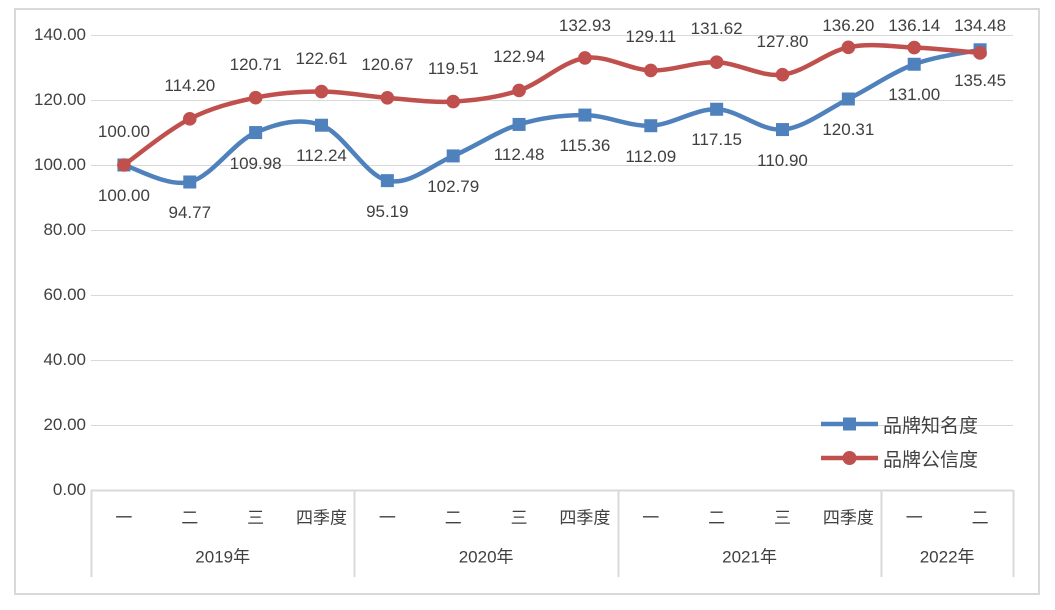 The image size is (1055, 610). I want to click on legend-item-brand-credibility: 品牌公信度, so click(899, 458).